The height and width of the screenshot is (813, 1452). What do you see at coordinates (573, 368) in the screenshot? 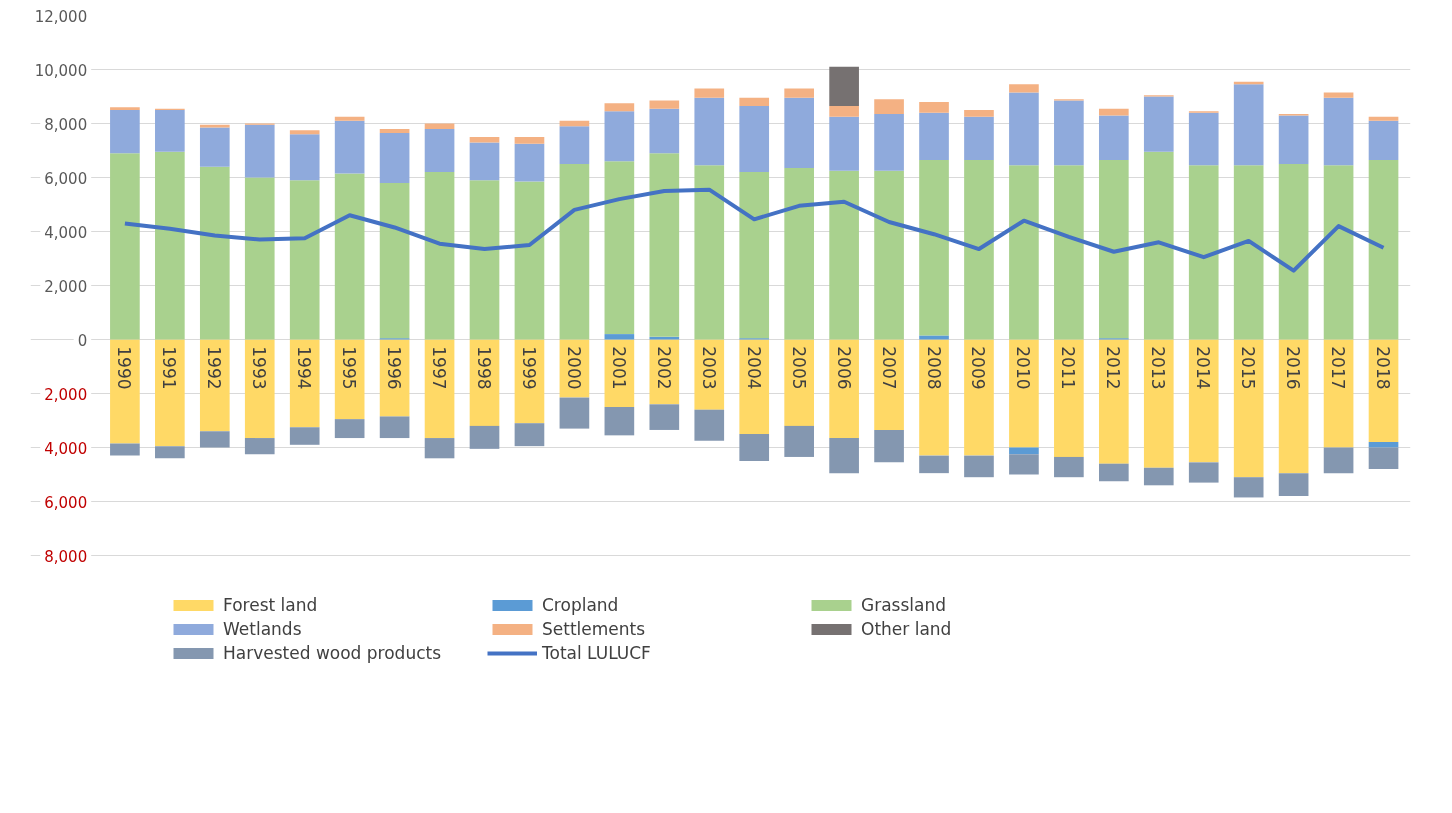
I see `x-tick-label: 2000` at bounding box center [573, 368].